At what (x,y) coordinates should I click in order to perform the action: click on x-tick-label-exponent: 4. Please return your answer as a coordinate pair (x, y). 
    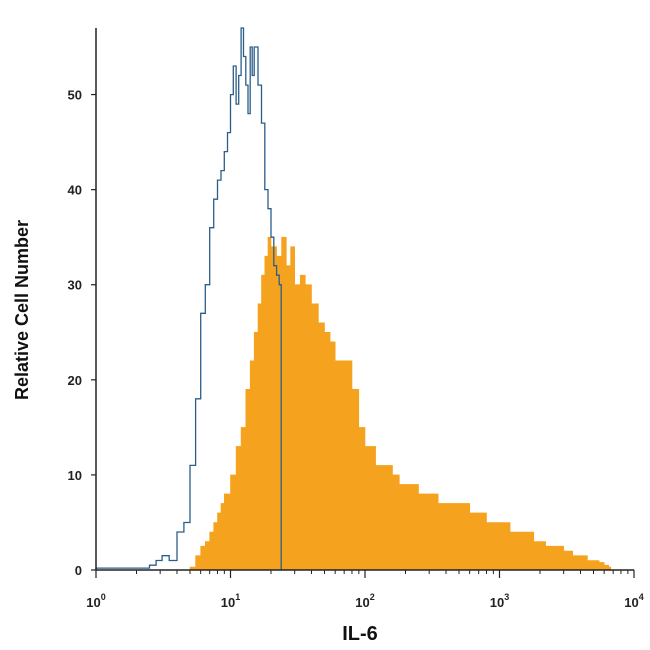
    Looking at the image, I should click on (641, 597).